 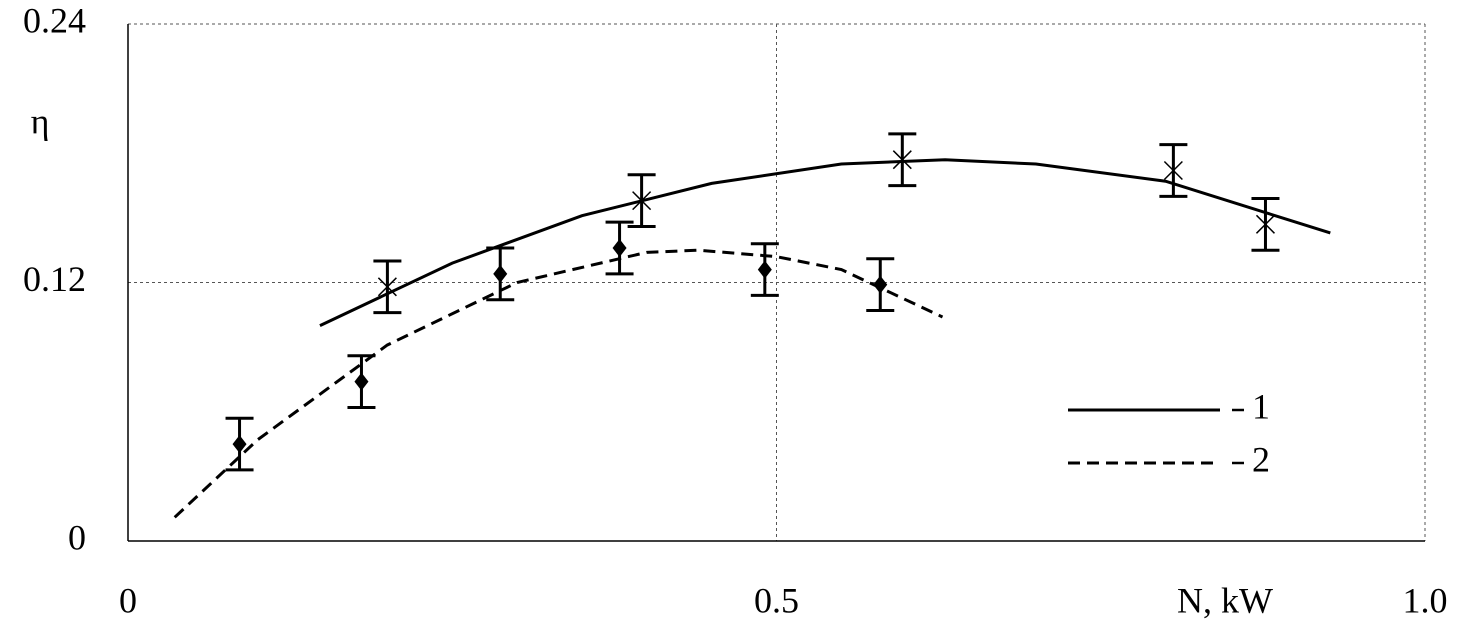 What do you see at coordinates (54, 20) in the screenshot?
I see `y-tick-label: 0.24` at bounding box center [54, 20].